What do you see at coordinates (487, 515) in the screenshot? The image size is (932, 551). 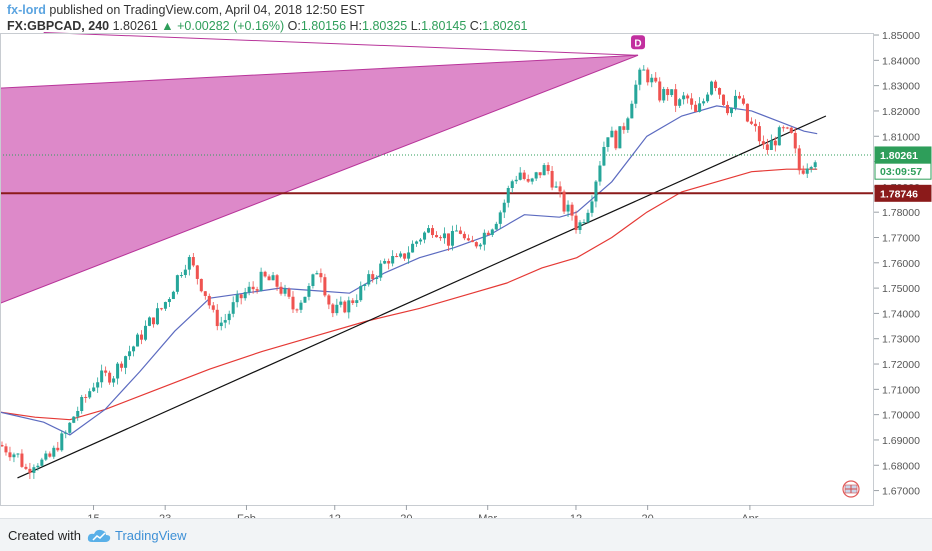 I see `x-tick-label: Mar` at bounding box center [487, 515].